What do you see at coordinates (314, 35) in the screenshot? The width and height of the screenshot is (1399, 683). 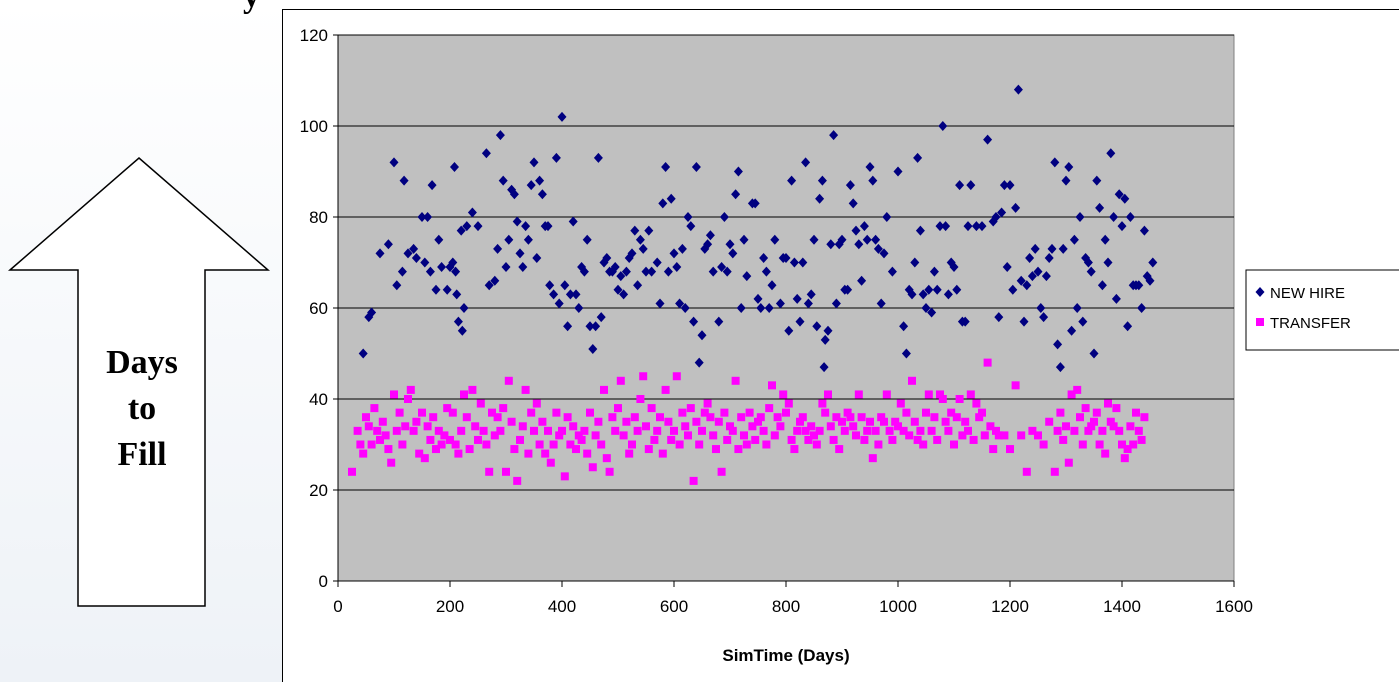 I see `y-tick-label: 120` at bounding box center [314, 35].